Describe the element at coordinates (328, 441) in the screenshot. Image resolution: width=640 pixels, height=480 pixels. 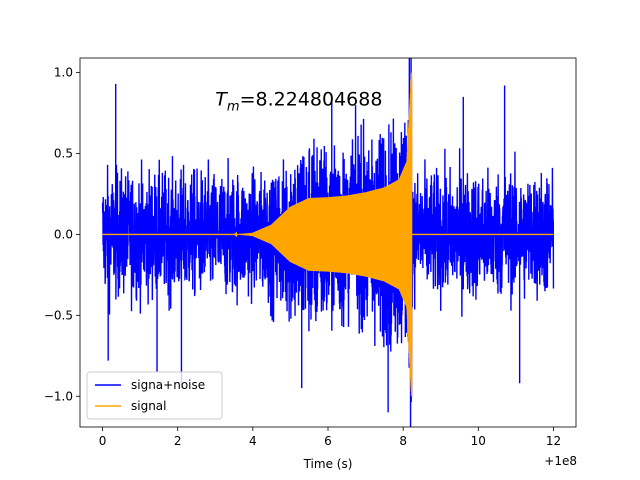
I see `x-tick-label: 6` at that location.